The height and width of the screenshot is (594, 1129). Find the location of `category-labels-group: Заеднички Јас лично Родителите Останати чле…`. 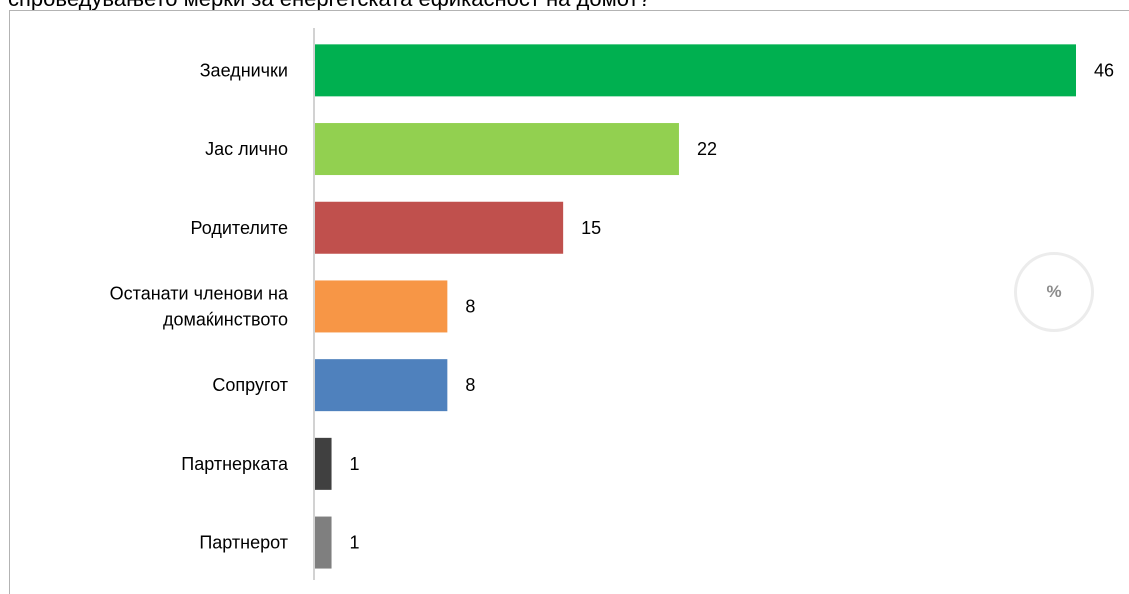

category-labels-group: Заеднички Јас лично Родителите Останати чле… is located at coordinates (199, 306).